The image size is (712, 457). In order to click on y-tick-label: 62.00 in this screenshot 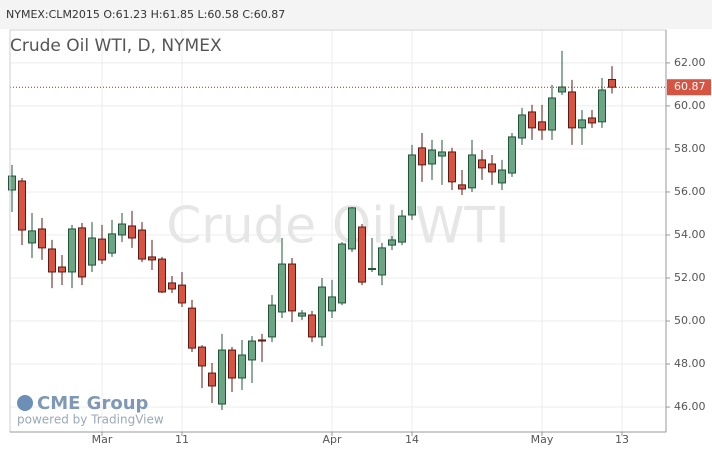, I will do `click(690, 62)`.